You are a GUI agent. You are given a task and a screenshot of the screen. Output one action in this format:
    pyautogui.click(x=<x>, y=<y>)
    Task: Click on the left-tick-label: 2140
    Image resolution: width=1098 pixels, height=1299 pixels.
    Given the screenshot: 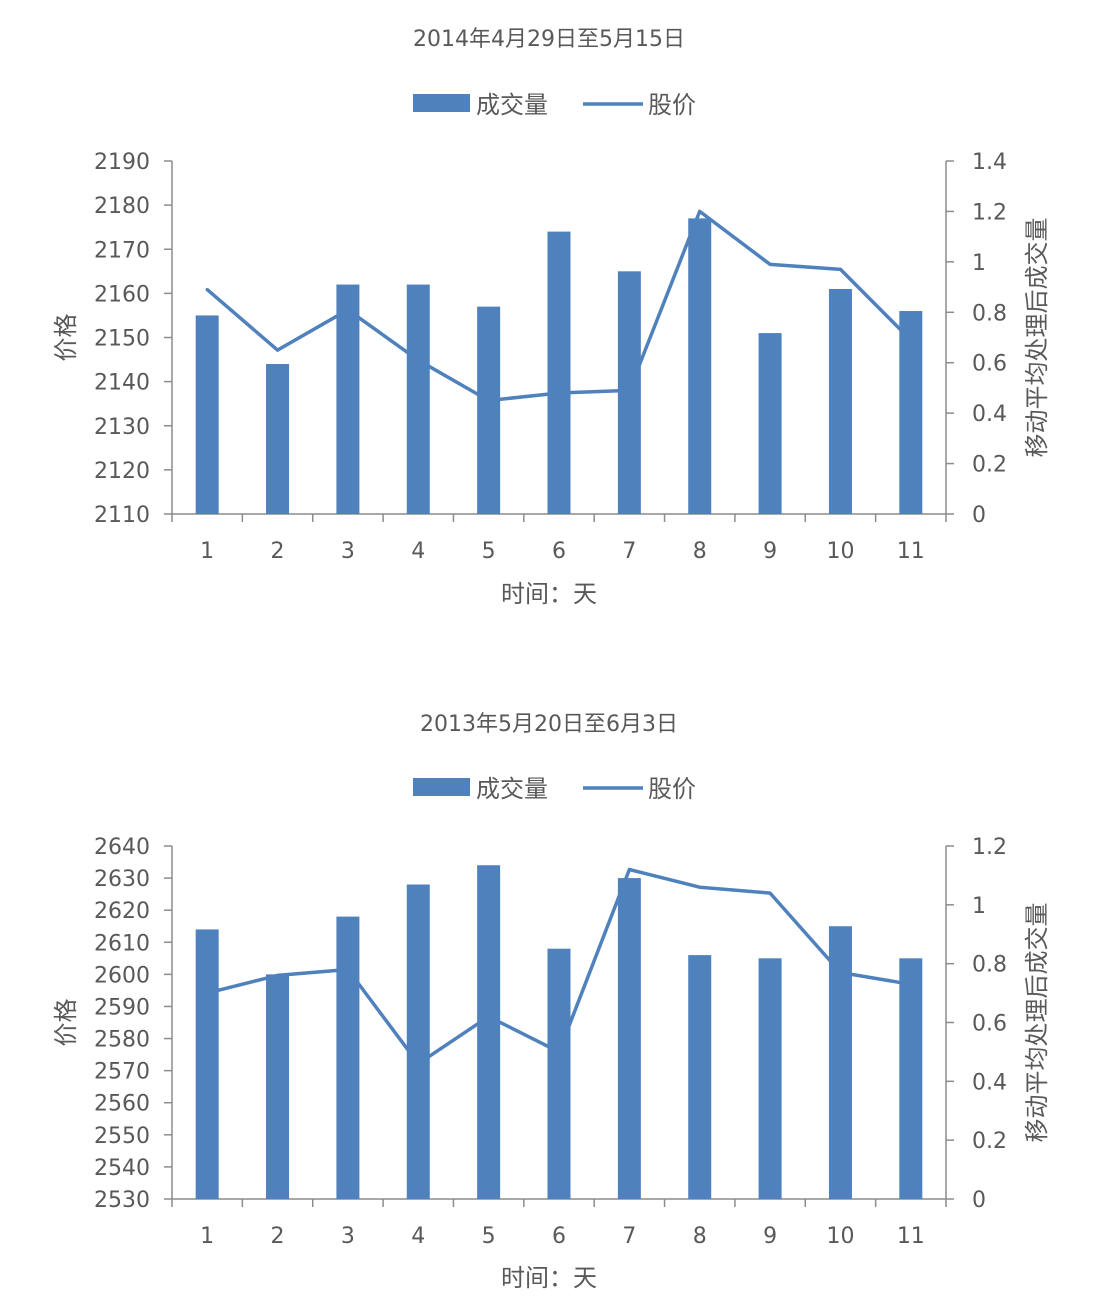 What is the action you would take?
    pyautogui.click(x=122, y=383)
    